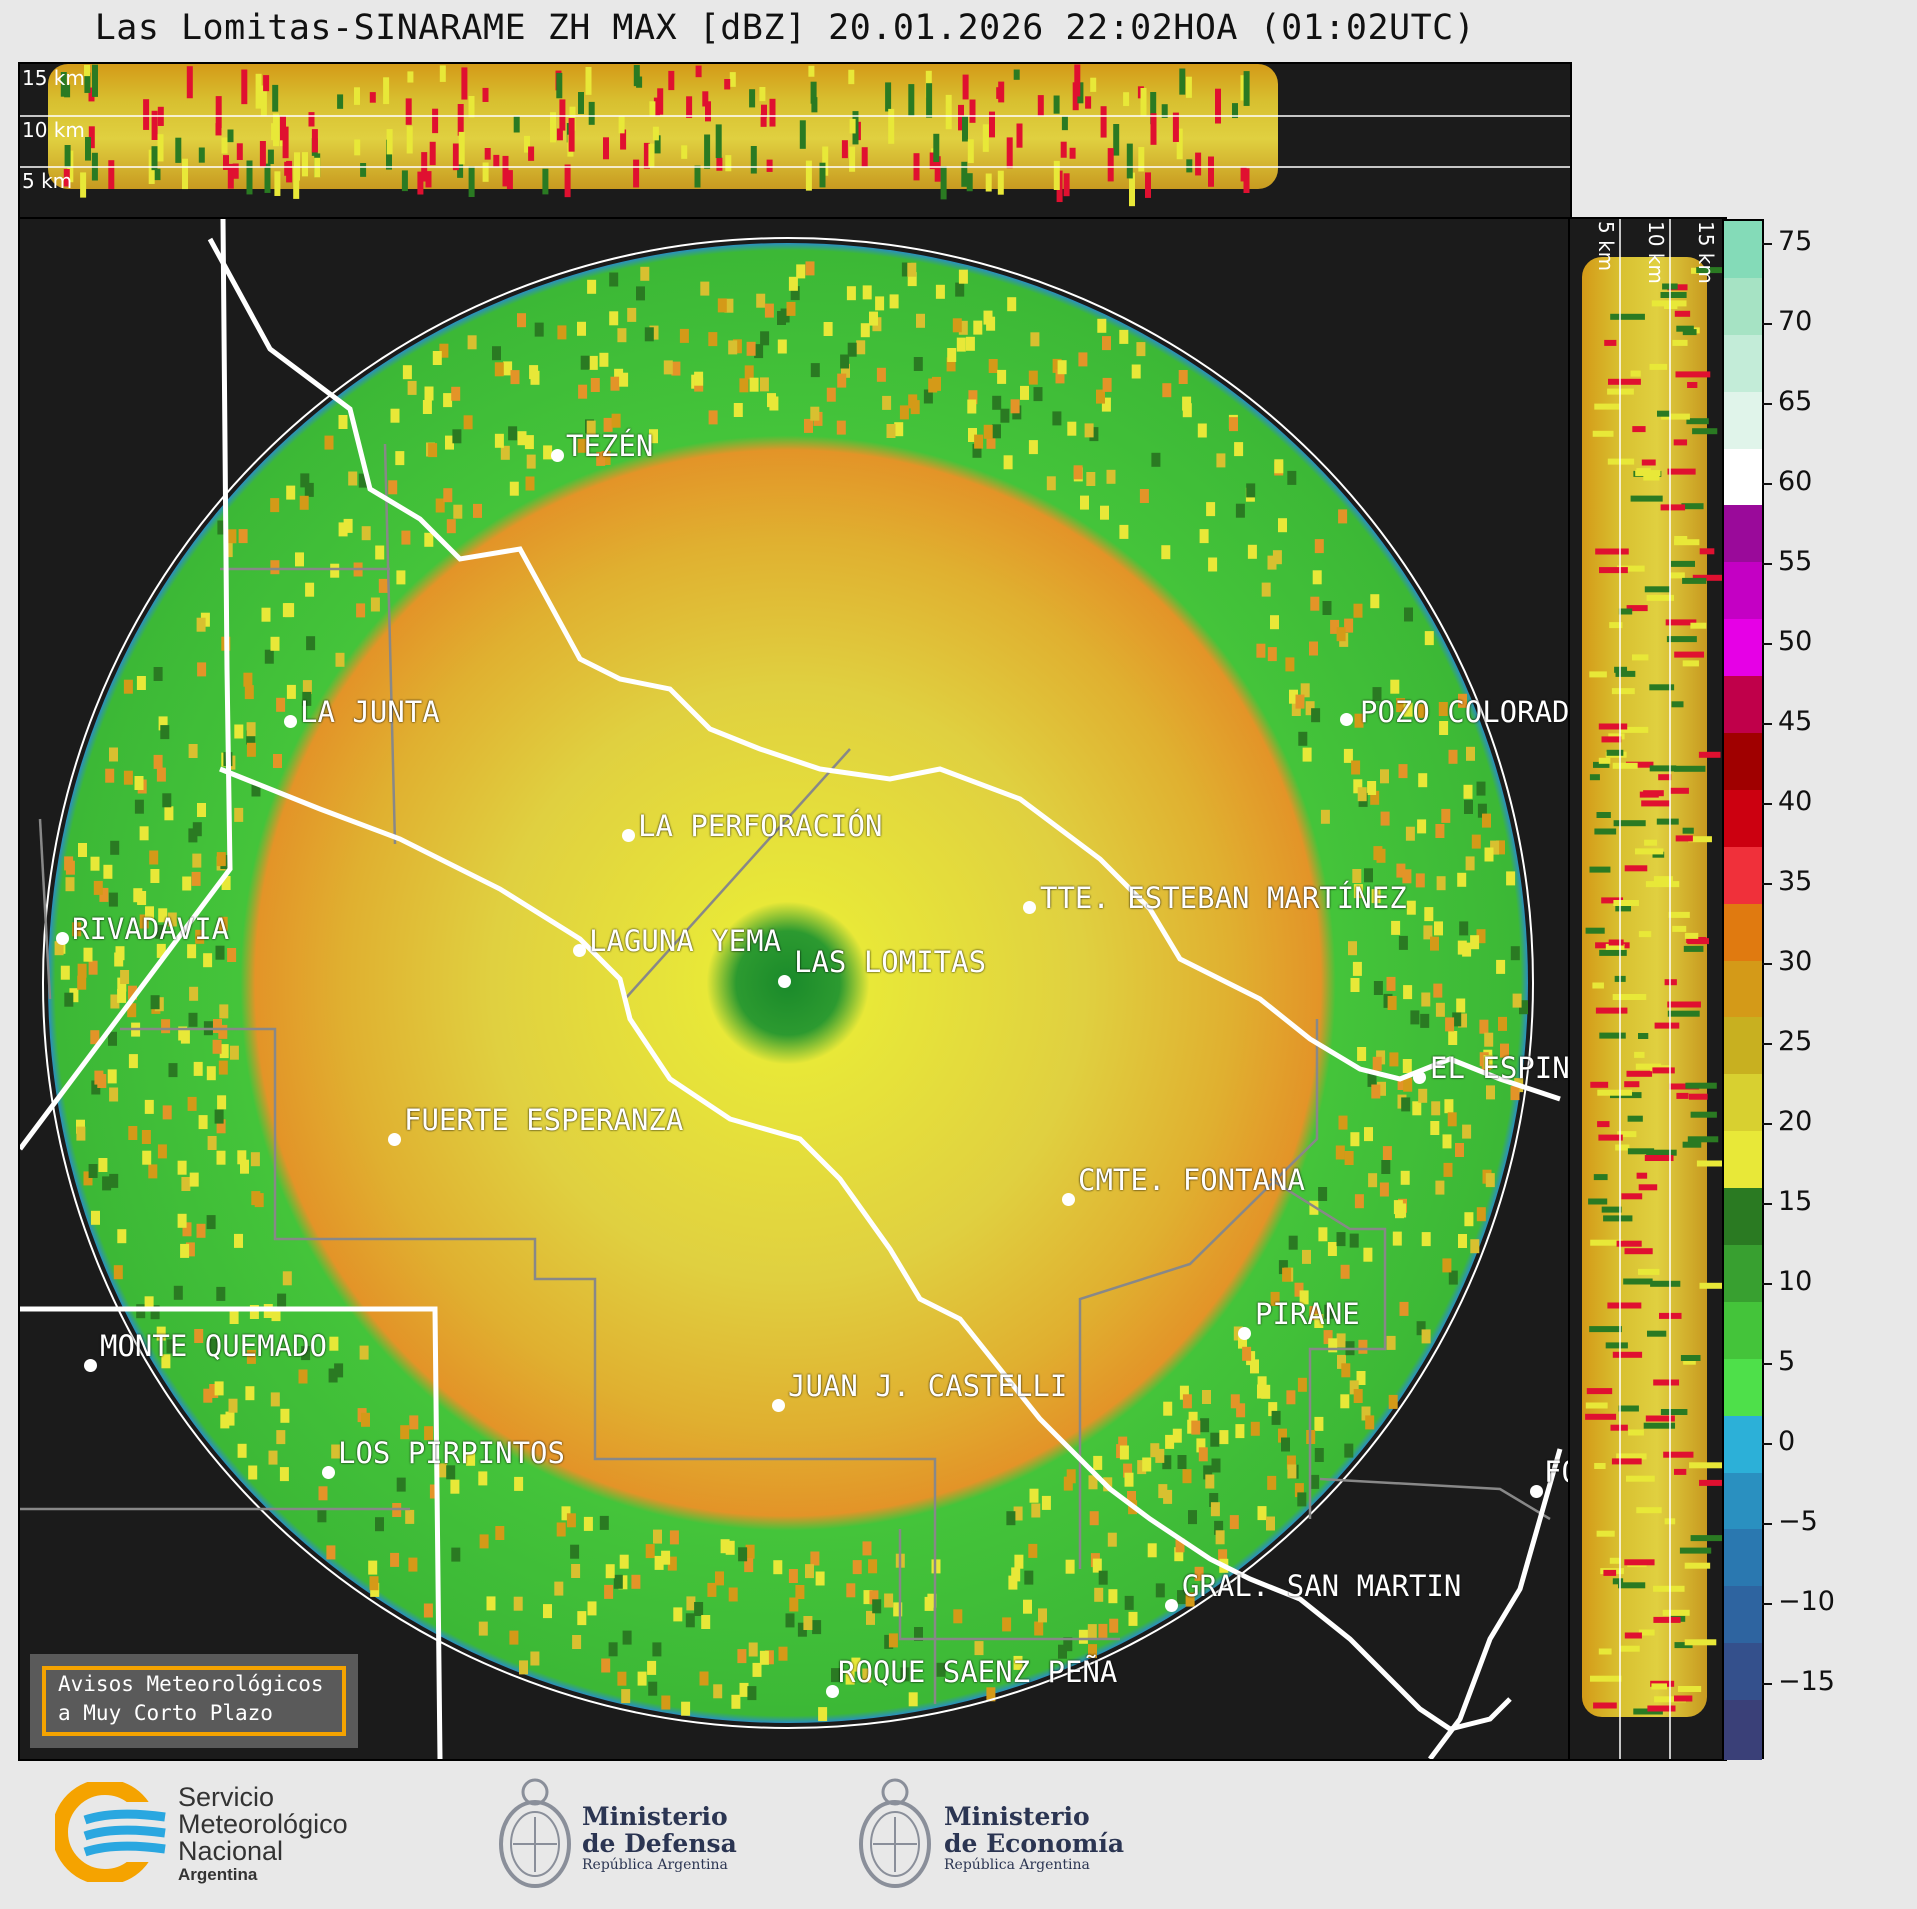 This screenshot has height=1909, width=1917. Describe the element at coordinates (778, 1405) in the screenshot. I see `city-dot-juan-castelli` at that location.